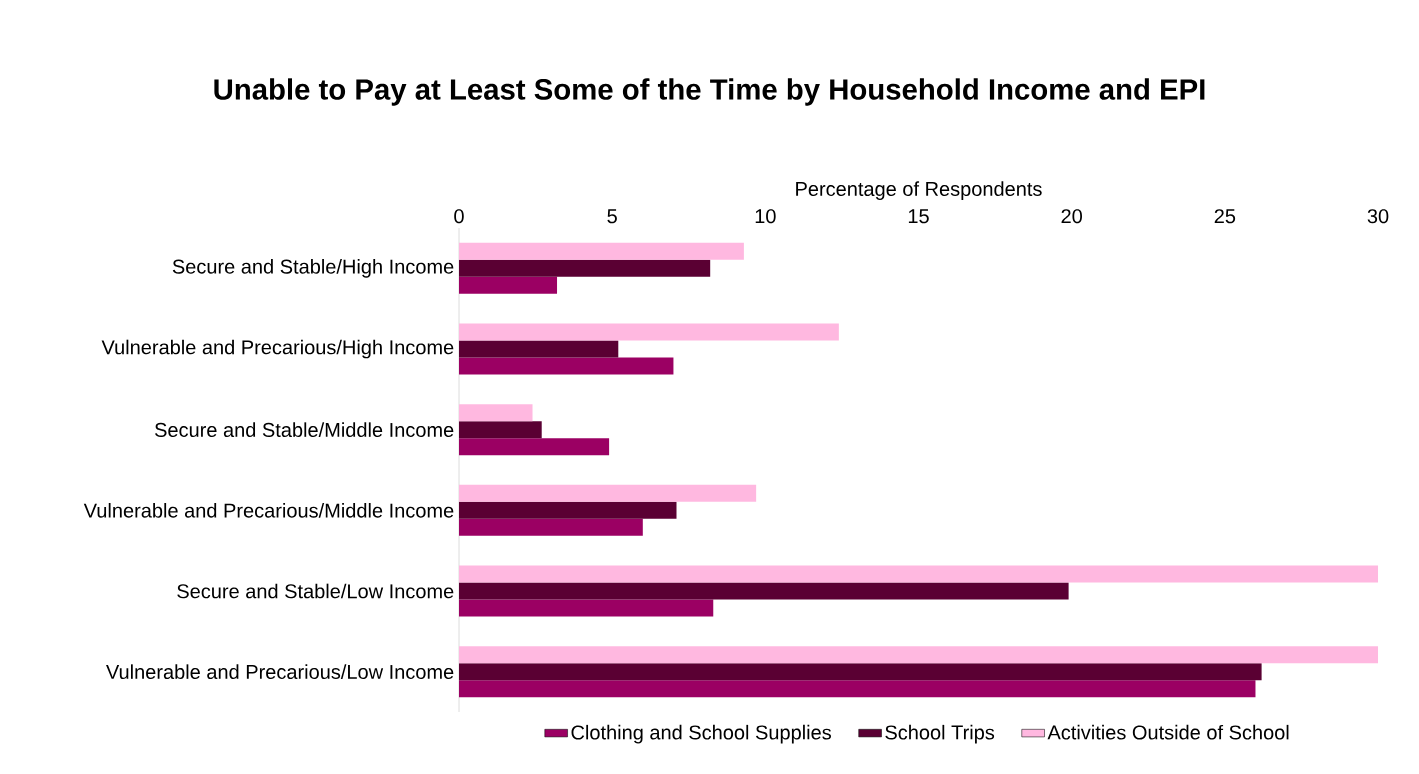 Image resolution: width=1419 pixels, height=774 pixels. I want to click on x-axis-title: Percentage of Respondents, so click(919, 190).